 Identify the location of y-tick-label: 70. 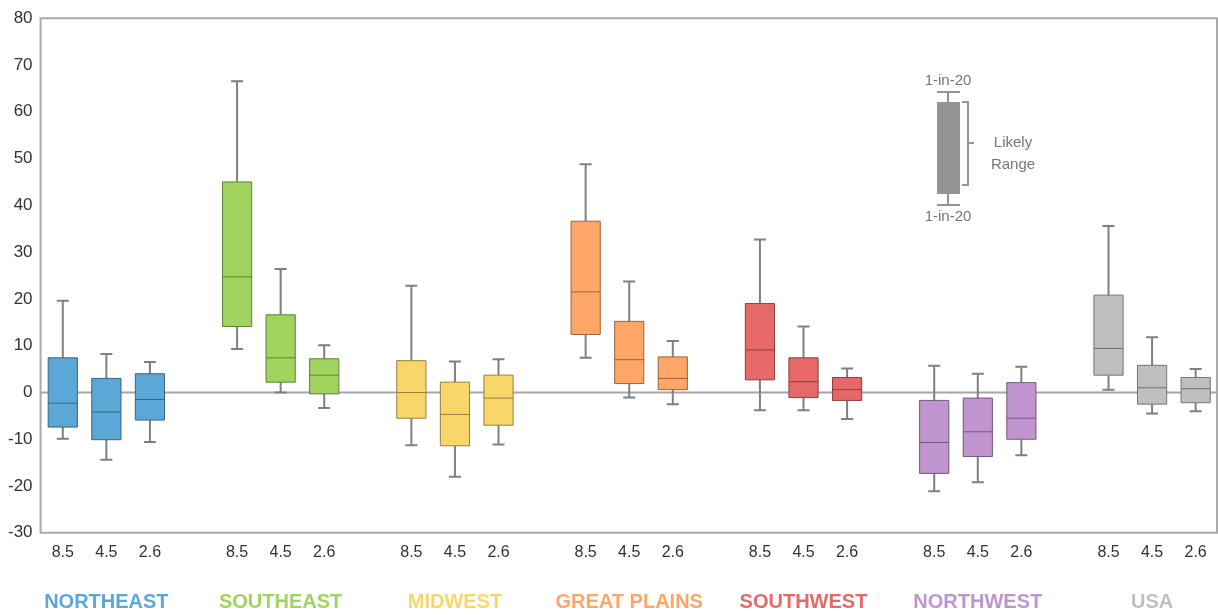
(23, 64).